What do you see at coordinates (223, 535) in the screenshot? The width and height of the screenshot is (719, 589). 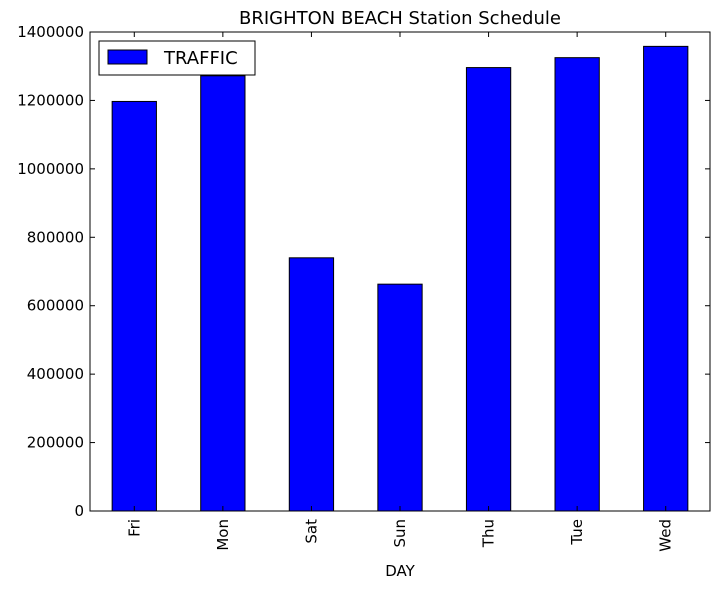 I see `x-tick-label-mon: Mon` at bounding box center [223, 535].